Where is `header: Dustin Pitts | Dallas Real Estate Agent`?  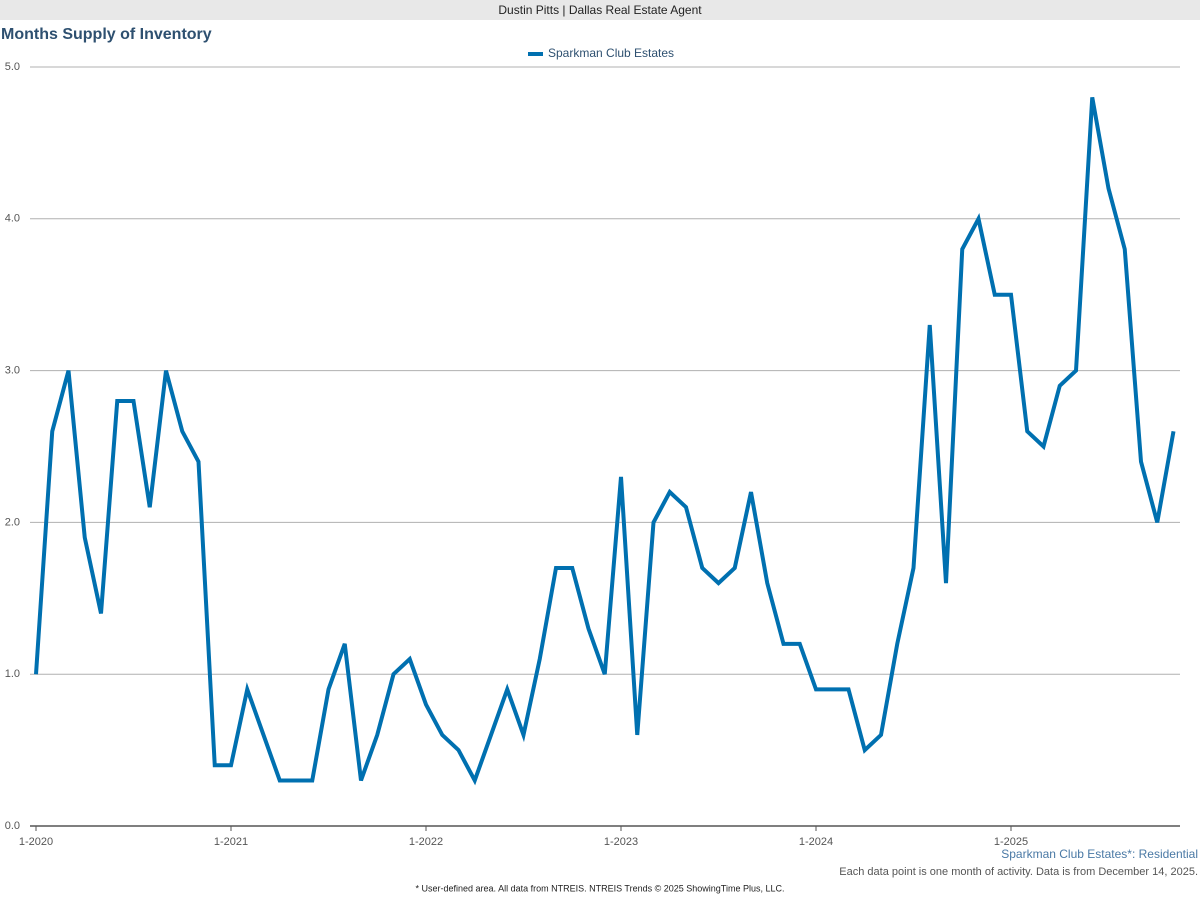
header: Dustin Pitts | Dallas Real Estate Agent is located at coordinates (600, 10).